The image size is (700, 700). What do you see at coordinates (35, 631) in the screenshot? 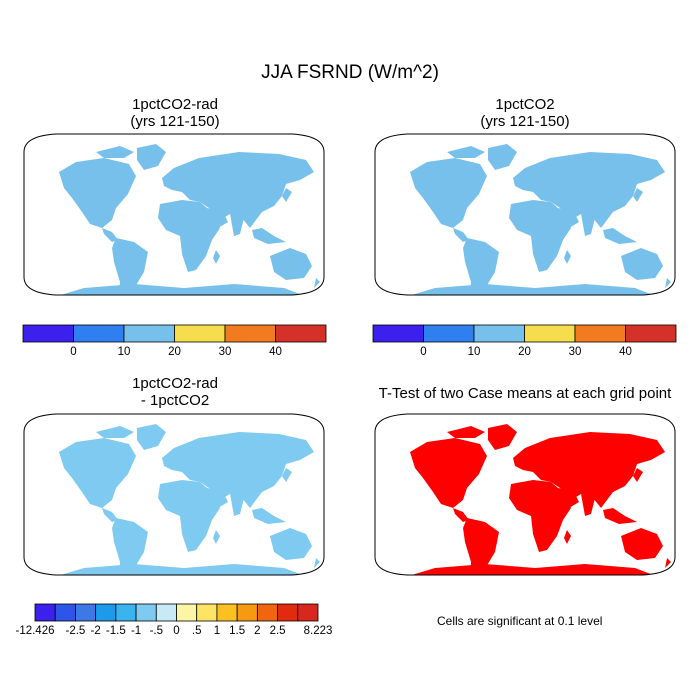
I see `colorbar-diff-label: -12.426` at bounding box center [35, 631].